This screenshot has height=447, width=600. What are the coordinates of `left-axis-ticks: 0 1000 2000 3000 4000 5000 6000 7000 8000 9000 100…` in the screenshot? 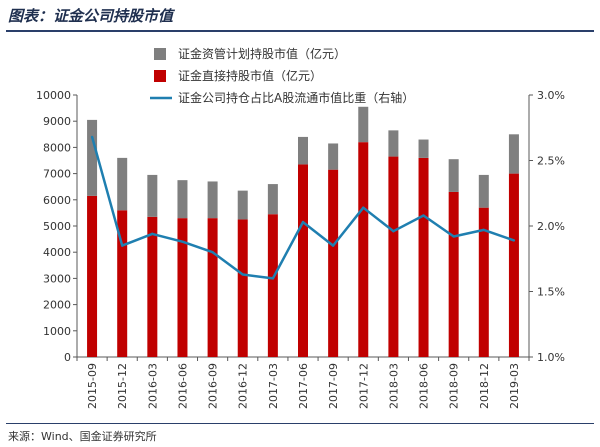 It's located at (56, 226).